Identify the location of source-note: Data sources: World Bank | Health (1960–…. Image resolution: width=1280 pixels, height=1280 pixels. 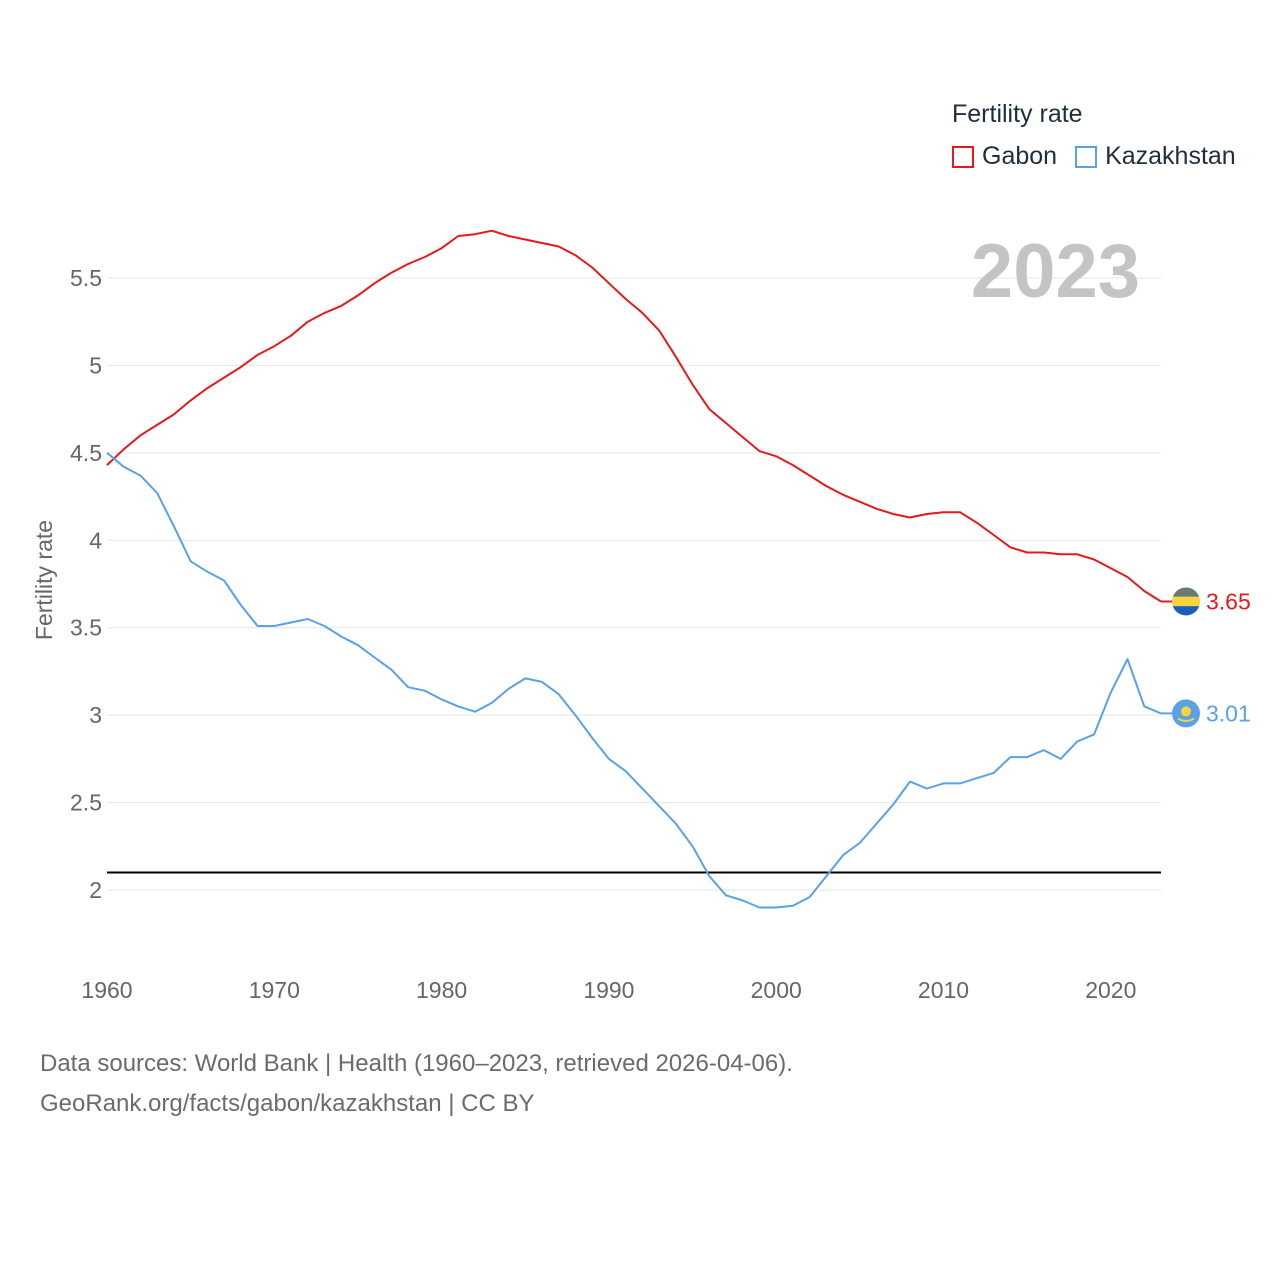
(416, 1084).